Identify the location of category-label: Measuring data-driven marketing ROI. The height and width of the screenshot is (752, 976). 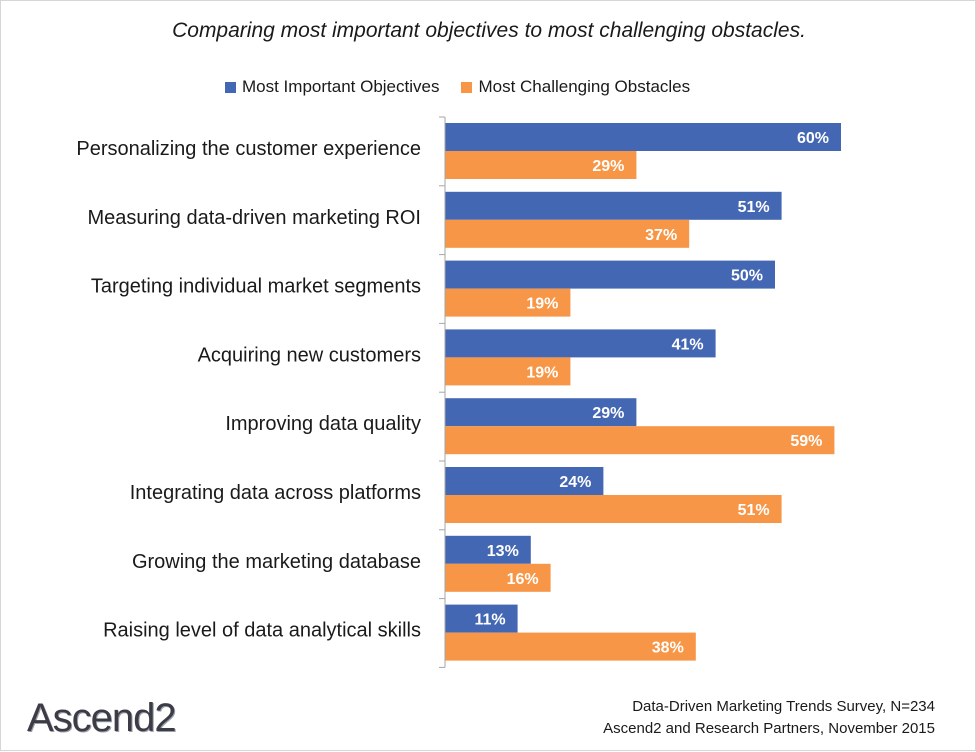
(254, 218).